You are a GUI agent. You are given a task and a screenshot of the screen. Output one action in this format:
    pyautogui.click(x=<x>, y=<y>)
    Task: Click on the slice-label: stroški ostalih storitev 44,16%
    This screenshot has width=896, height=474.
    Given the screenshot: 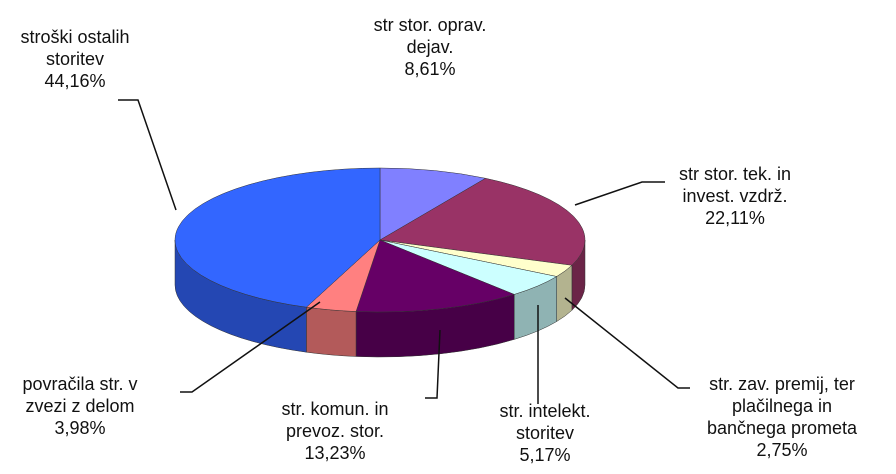 What is the action you would take?
    pyautogui.click(x=97, y=59)
    